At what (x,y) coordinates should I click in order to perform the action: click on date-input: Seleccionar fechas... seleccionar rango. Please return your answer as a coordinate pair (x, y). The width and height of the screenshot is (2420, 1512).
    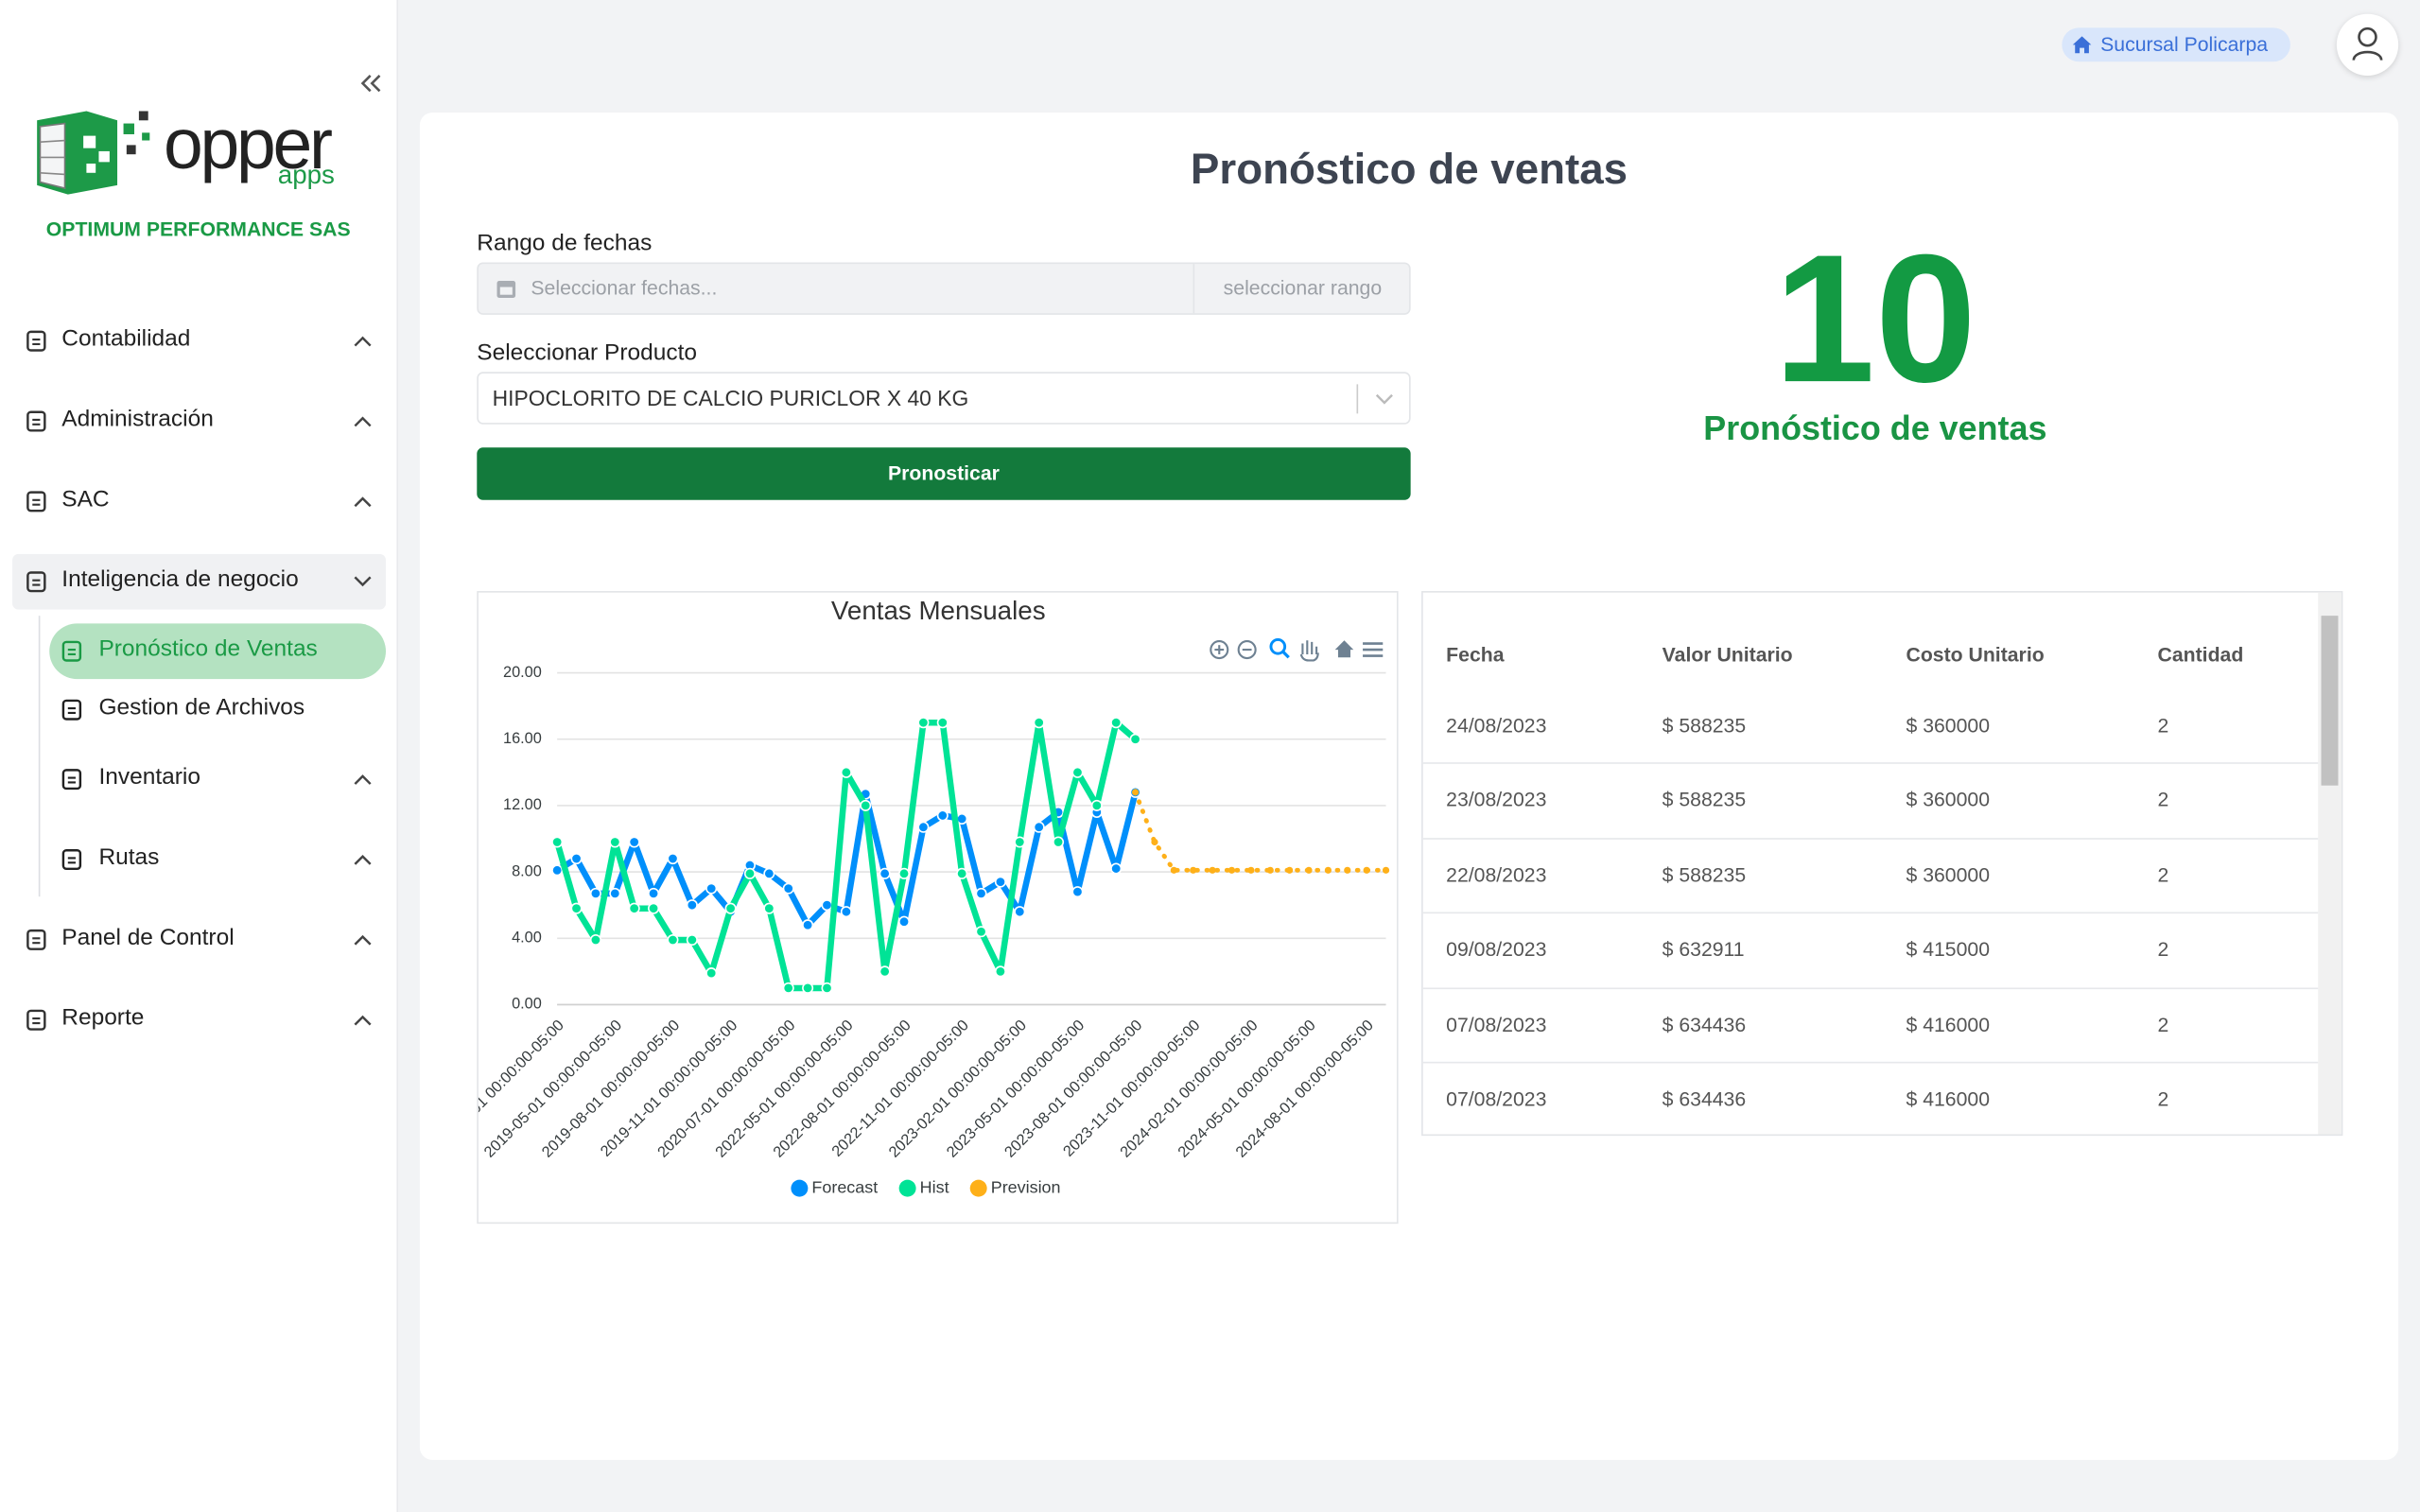
    Looking at the image, I should click on (944, 288).